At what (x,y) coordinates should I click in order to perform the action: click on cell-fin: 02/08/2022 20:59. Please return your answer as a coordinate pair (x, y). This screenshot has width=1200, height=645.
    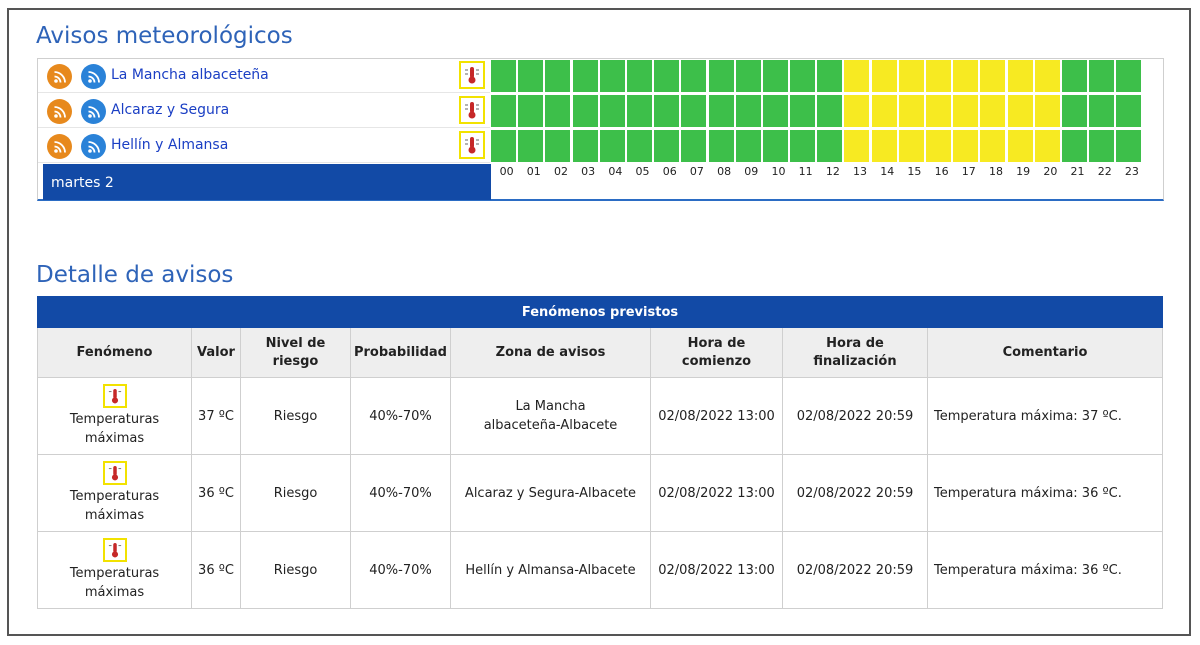
    Looking at the image, I should click on (855, 570).